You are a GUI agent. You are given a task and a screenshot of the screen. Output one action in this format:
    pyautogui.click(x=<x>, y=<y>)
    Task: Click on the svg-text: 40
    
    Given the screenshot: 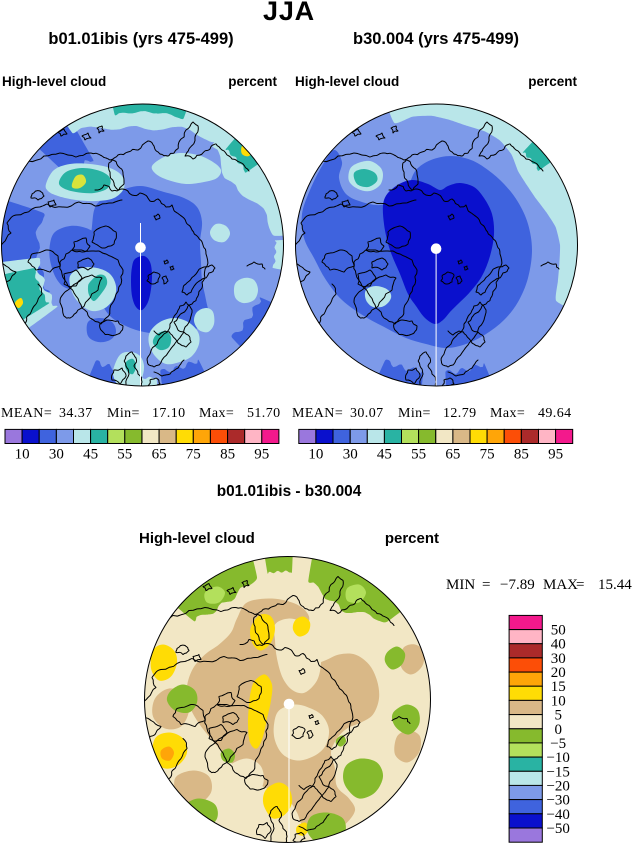 What is the action you would take?
    pyautogui.click(x=558, y=645)
    